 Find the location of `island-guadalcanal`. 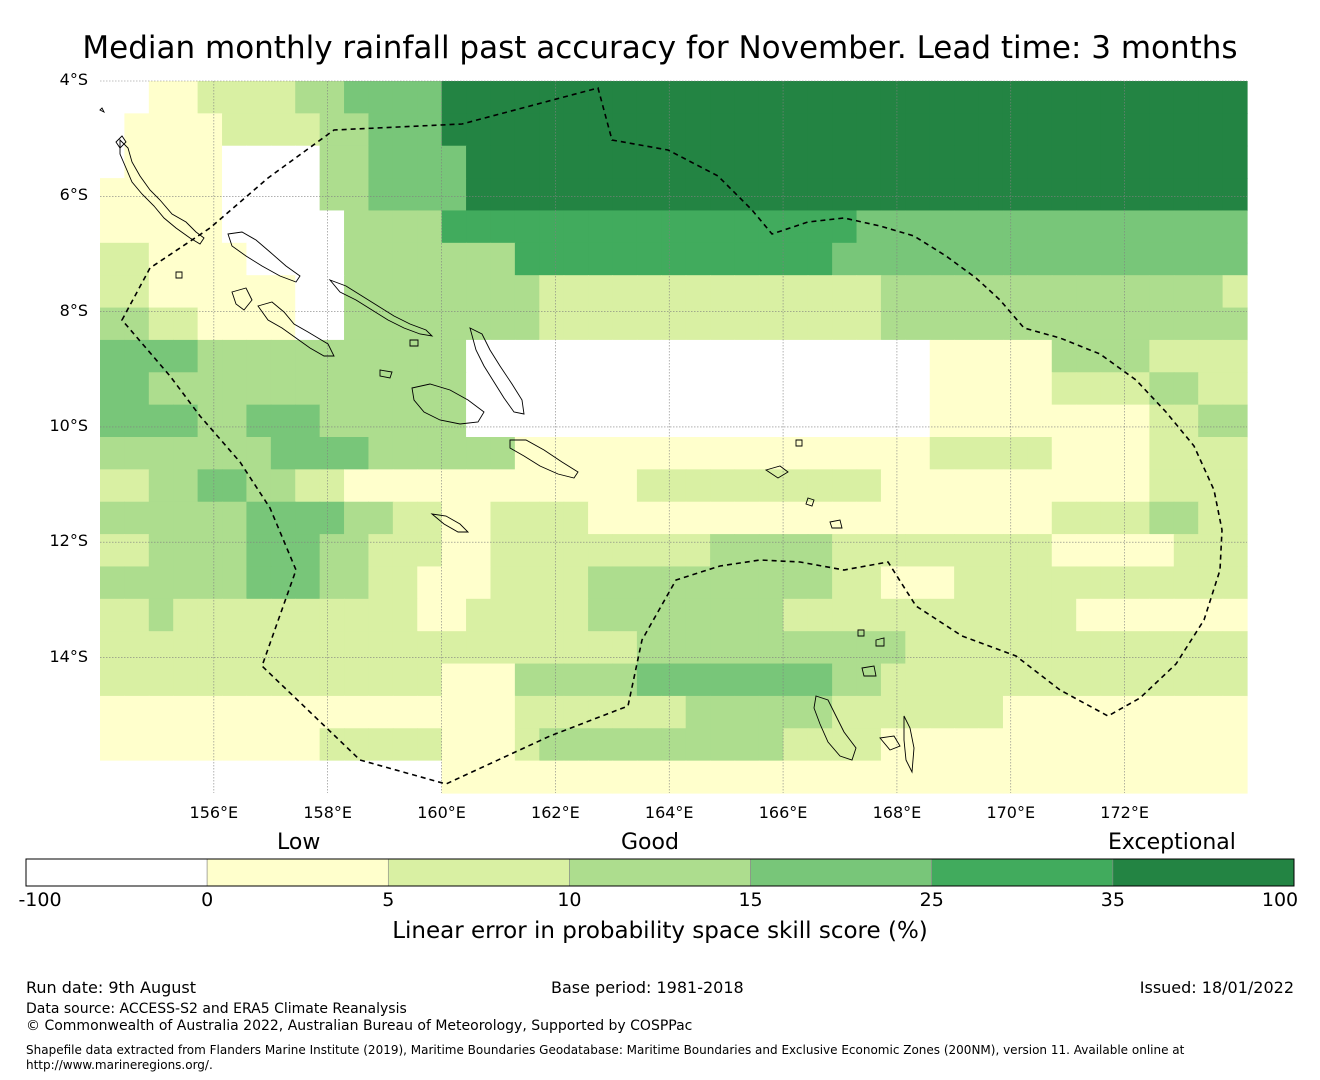

island-guadalcanal is located at coordinates (448, 404).